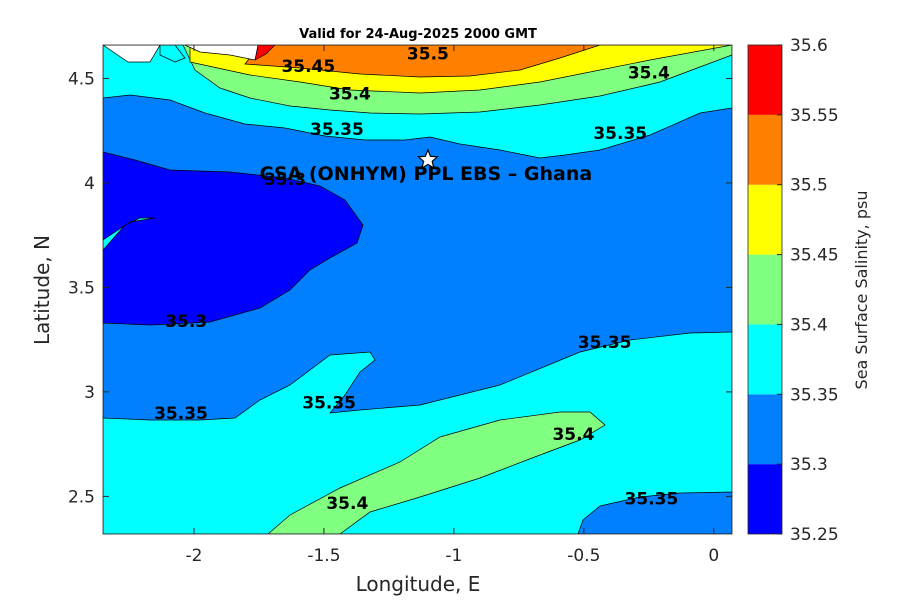 The width and height of the screenshot is (900, 600). What do you see at coordinates (809, 46) in the screenshot?
I see `colorbar-tick-label: 35.6` at bounding box center [809, 46].